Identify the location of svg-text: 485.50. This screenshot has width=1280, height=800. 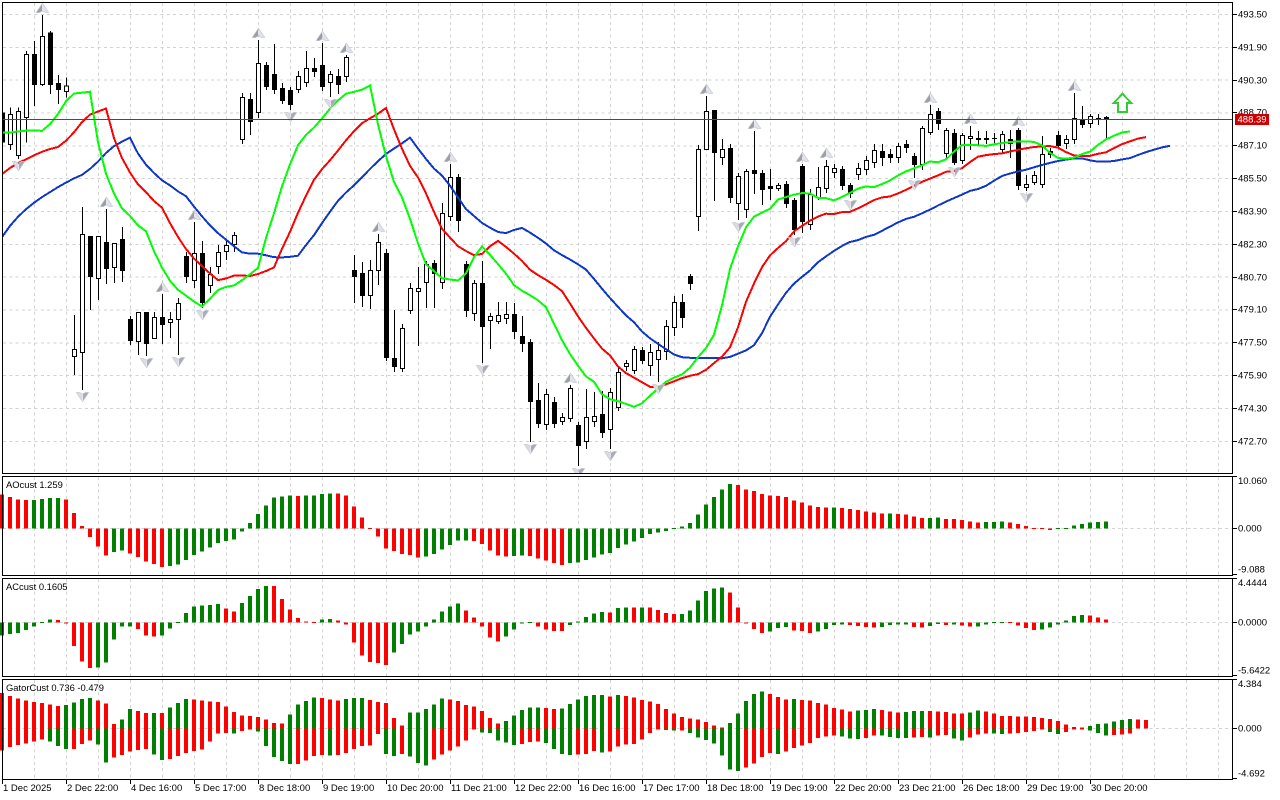
(1252, 179).